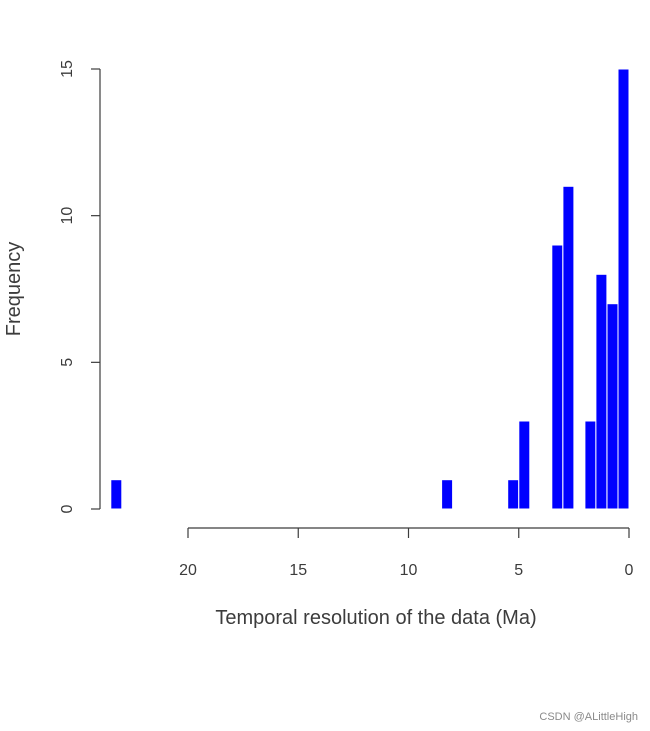 Image resolution: width=650 pixels, height=731 pixels. What do you see at coordinates (67, 69) in the screenshot?
I see `y-tick-label: 15` at bounding box center [67, 69].